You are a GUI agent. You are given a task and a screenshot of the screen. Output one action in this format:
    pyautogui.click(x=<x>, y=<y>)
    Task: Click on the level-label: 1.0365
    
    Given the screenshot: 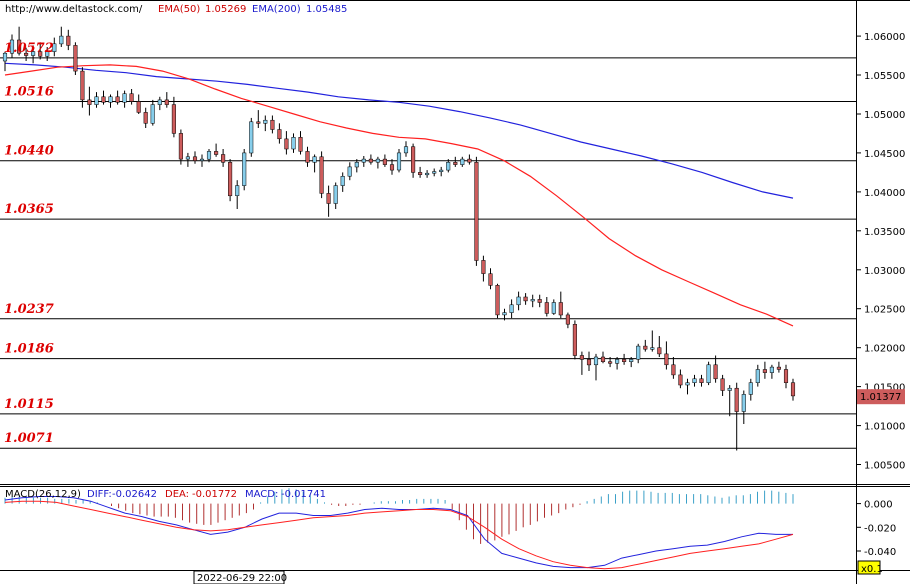 What is the action you would take?
    pyautogui.click(x=29, y=209)
    